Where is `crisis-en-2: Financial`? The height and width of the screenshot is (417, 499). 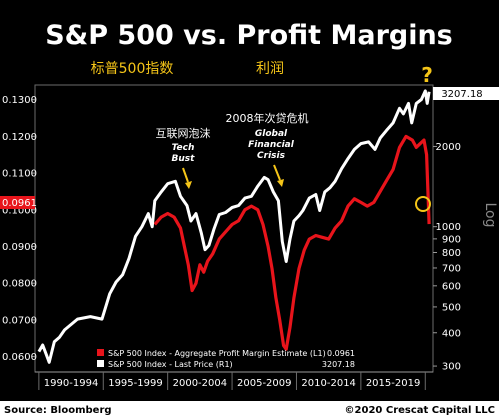 crisis-en-2: Financial is located at coordinates (271, 145).